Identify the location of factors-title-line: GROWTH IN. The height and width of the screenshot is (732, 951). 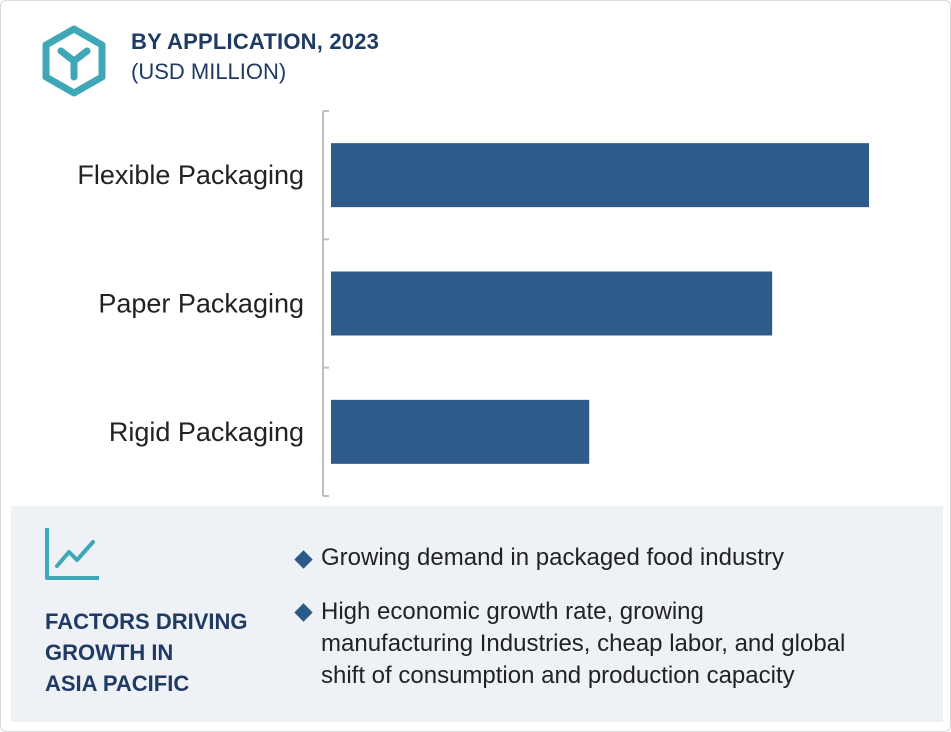
(109, 652).